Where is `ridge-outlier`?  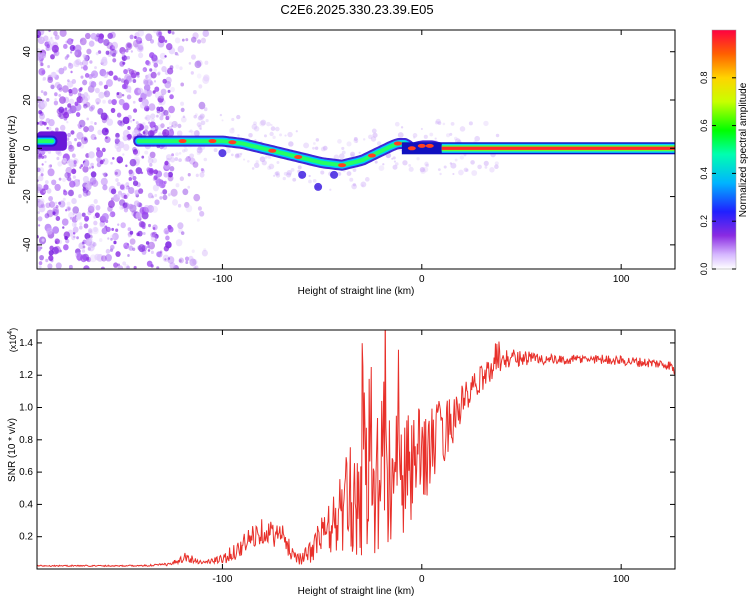
ridge-outlier is located at coordinates (222, 153).